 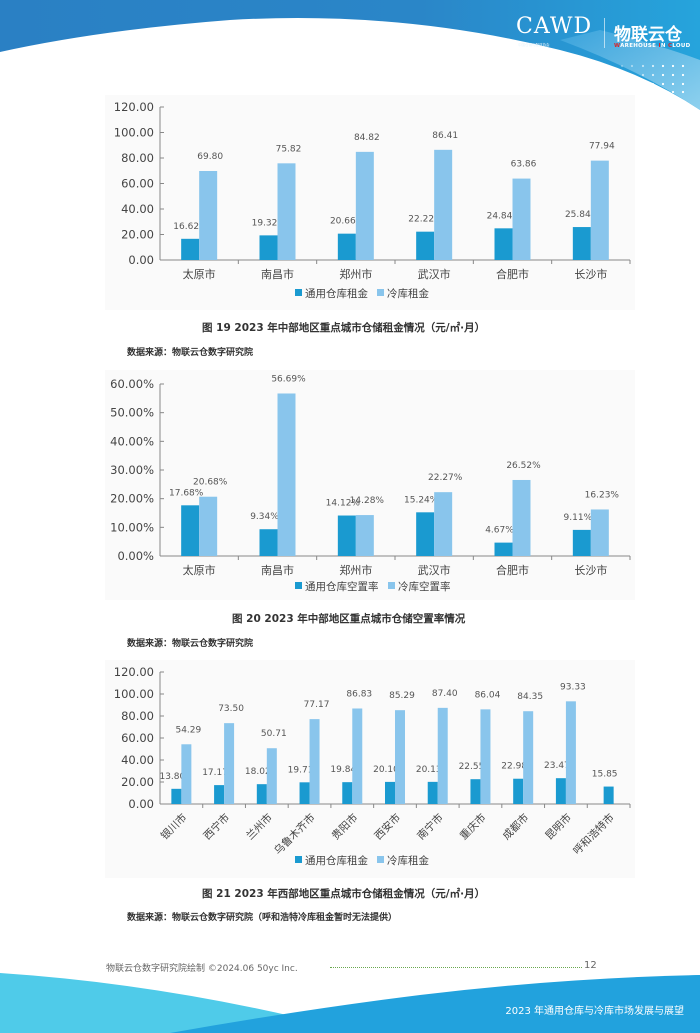 What do you see at coordinates (594, 1011) in the screenshot?
I see `report-title: 2023 年通用仓库与冷库市场发展与展望` at bounding box center [594, 1011].